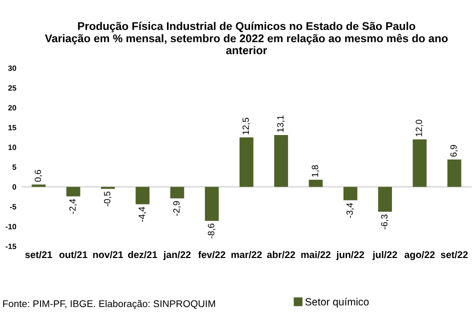 This screenshot has height=324, width=474. Describe the element at coordinates (73, 206) in the screenshot. I see `data-label: -2,4` at that location.